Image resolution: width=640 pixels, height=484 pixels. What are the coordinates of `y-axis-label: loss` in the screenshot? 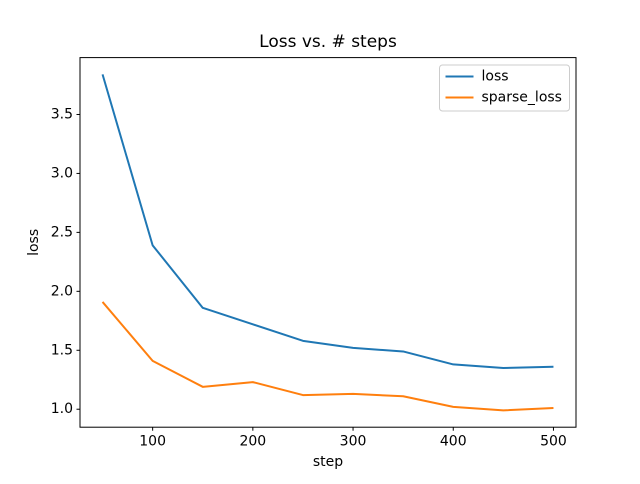 It's located at (34, 242).